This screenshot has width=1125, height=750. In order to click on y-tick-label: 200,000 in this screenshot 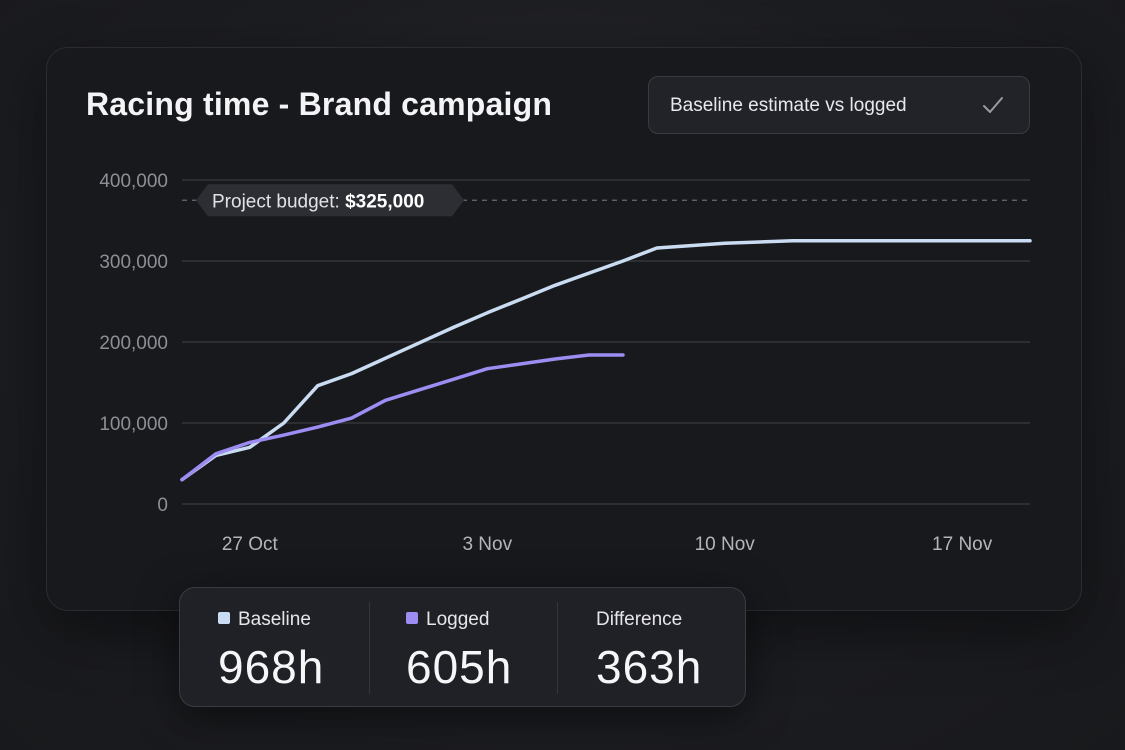, I will do `click(133, 343)`.